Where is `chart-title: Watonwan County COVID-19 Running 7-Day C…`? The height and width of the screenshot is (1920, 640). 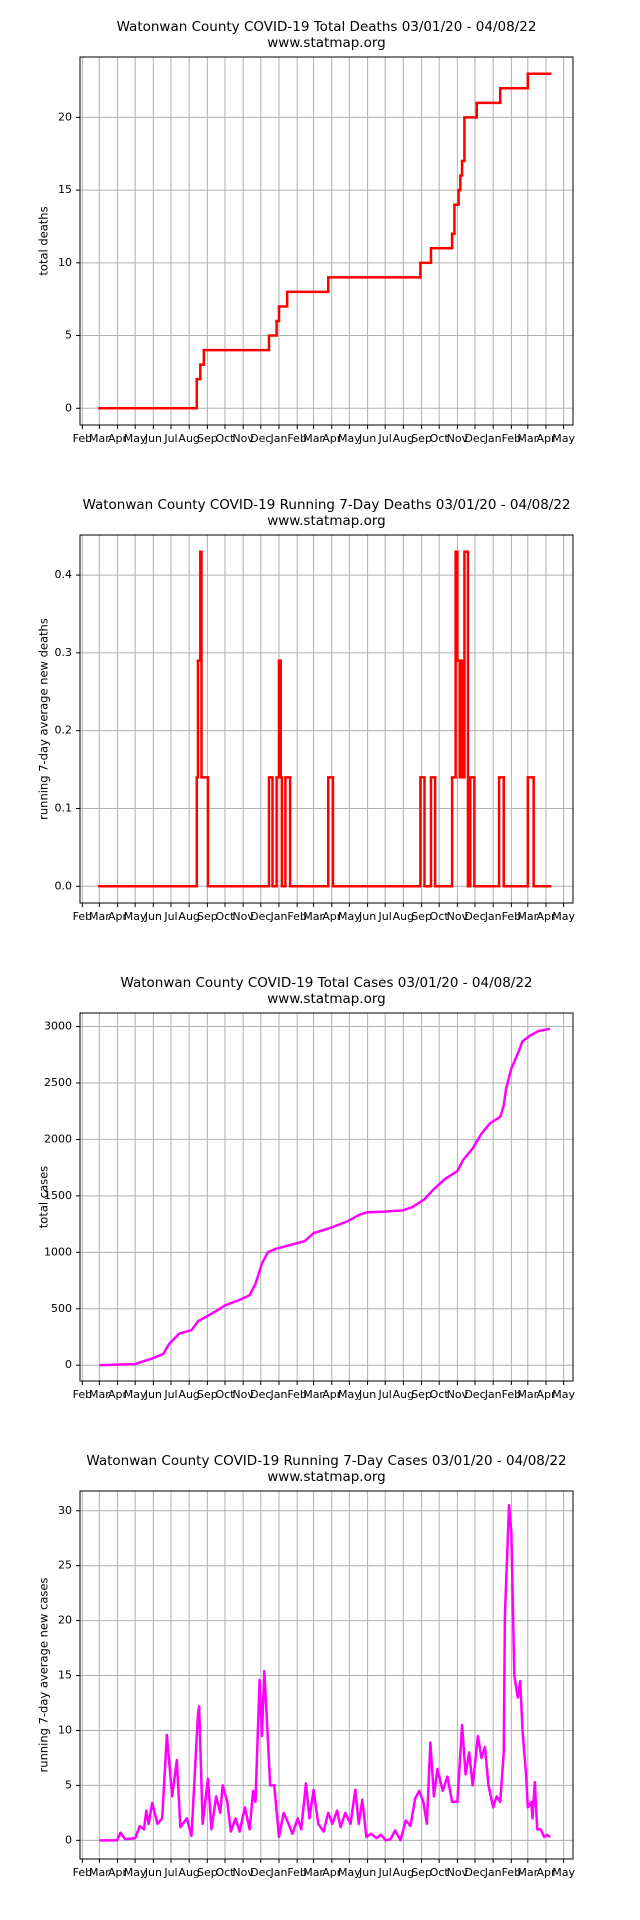
chart-title: Watonwan County COVID-19 Running 7-Day C… is located at coordinates (326, 1461).